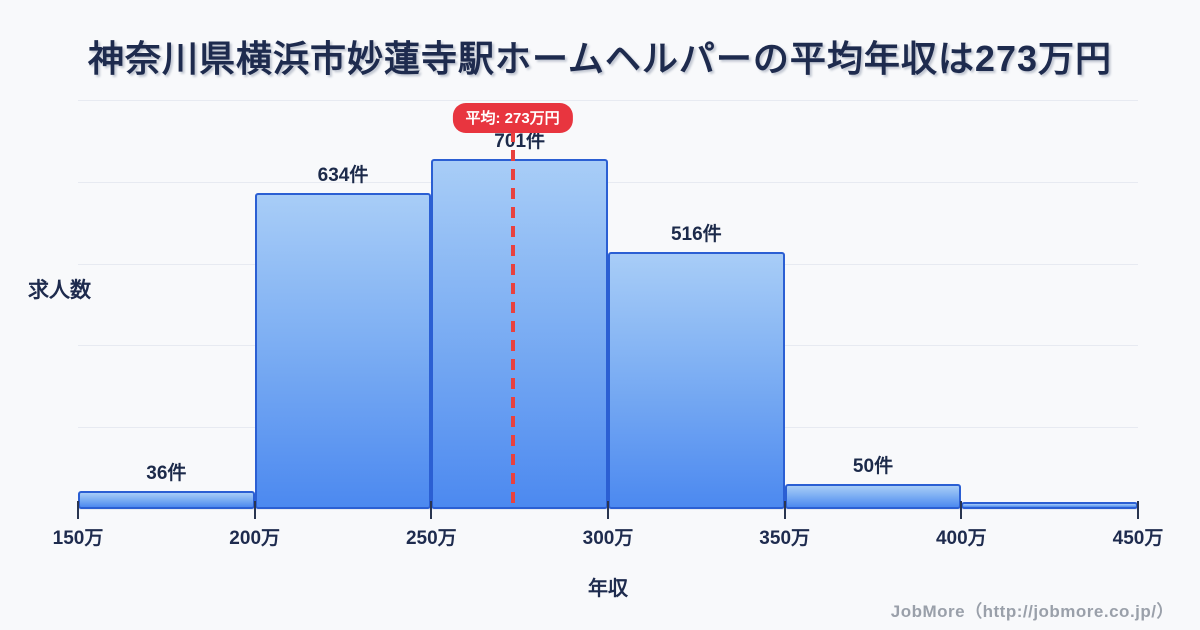  Describe the element at coordinates (1138, 538) in the screenshot. I see `x-tick-label: 450万` at that location.